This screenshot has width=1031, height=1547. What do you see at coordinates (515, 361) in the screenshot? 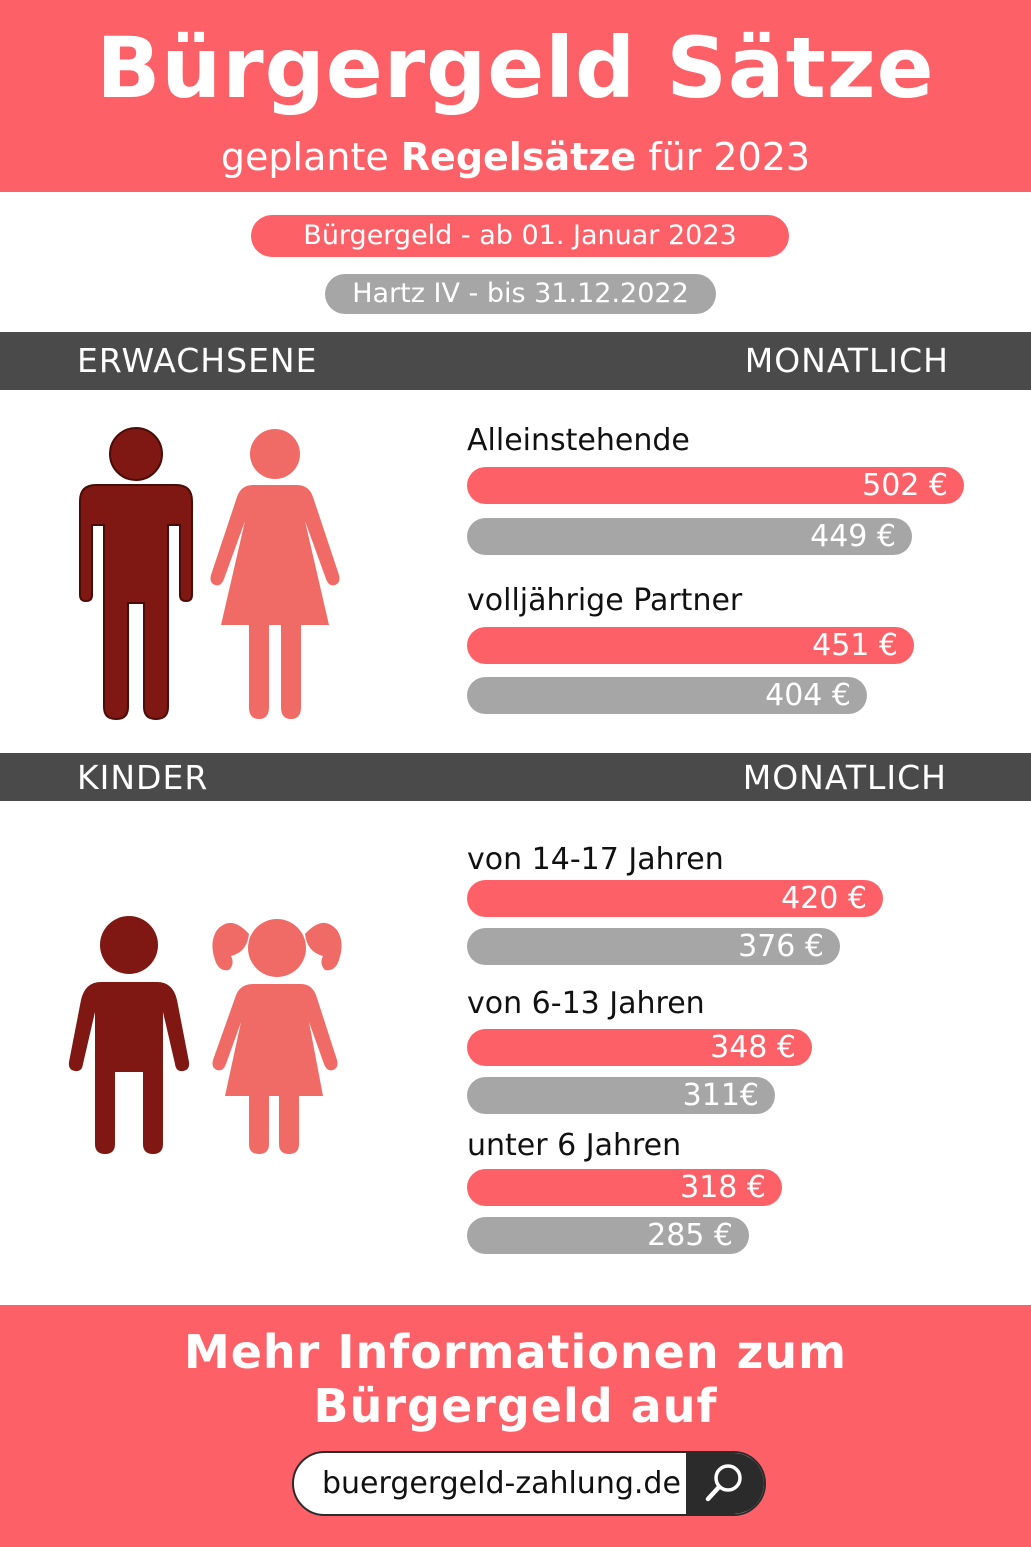
I see `section-bar-adults: ERWACHSENE MONATLICH` at bounding box center [515, 361].